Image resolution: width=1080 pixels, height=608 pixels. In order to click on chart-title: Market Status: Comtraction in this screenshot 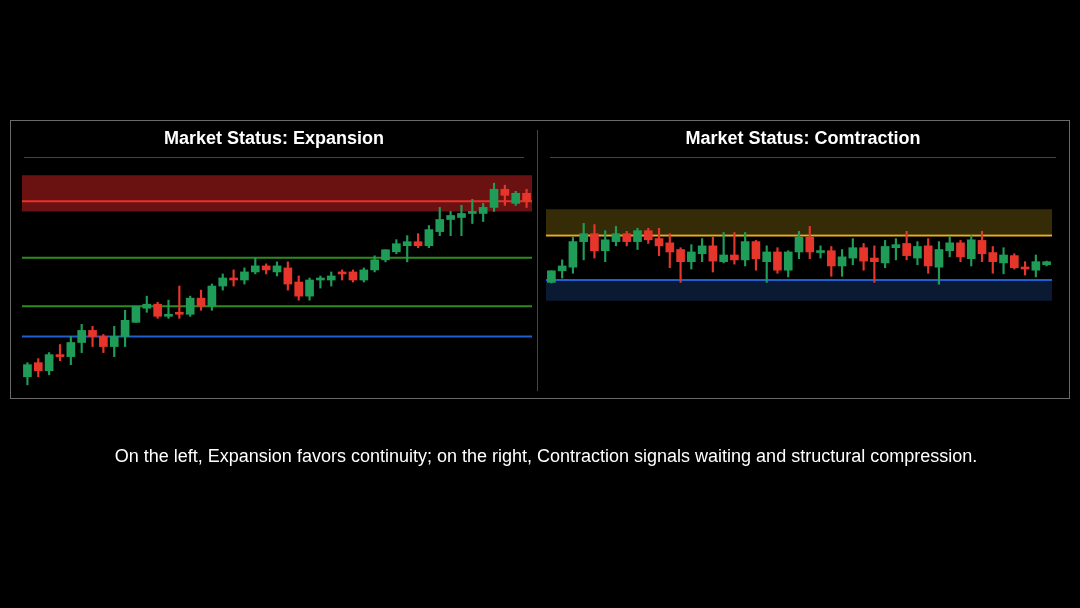, I will do `click(803, 138)`.